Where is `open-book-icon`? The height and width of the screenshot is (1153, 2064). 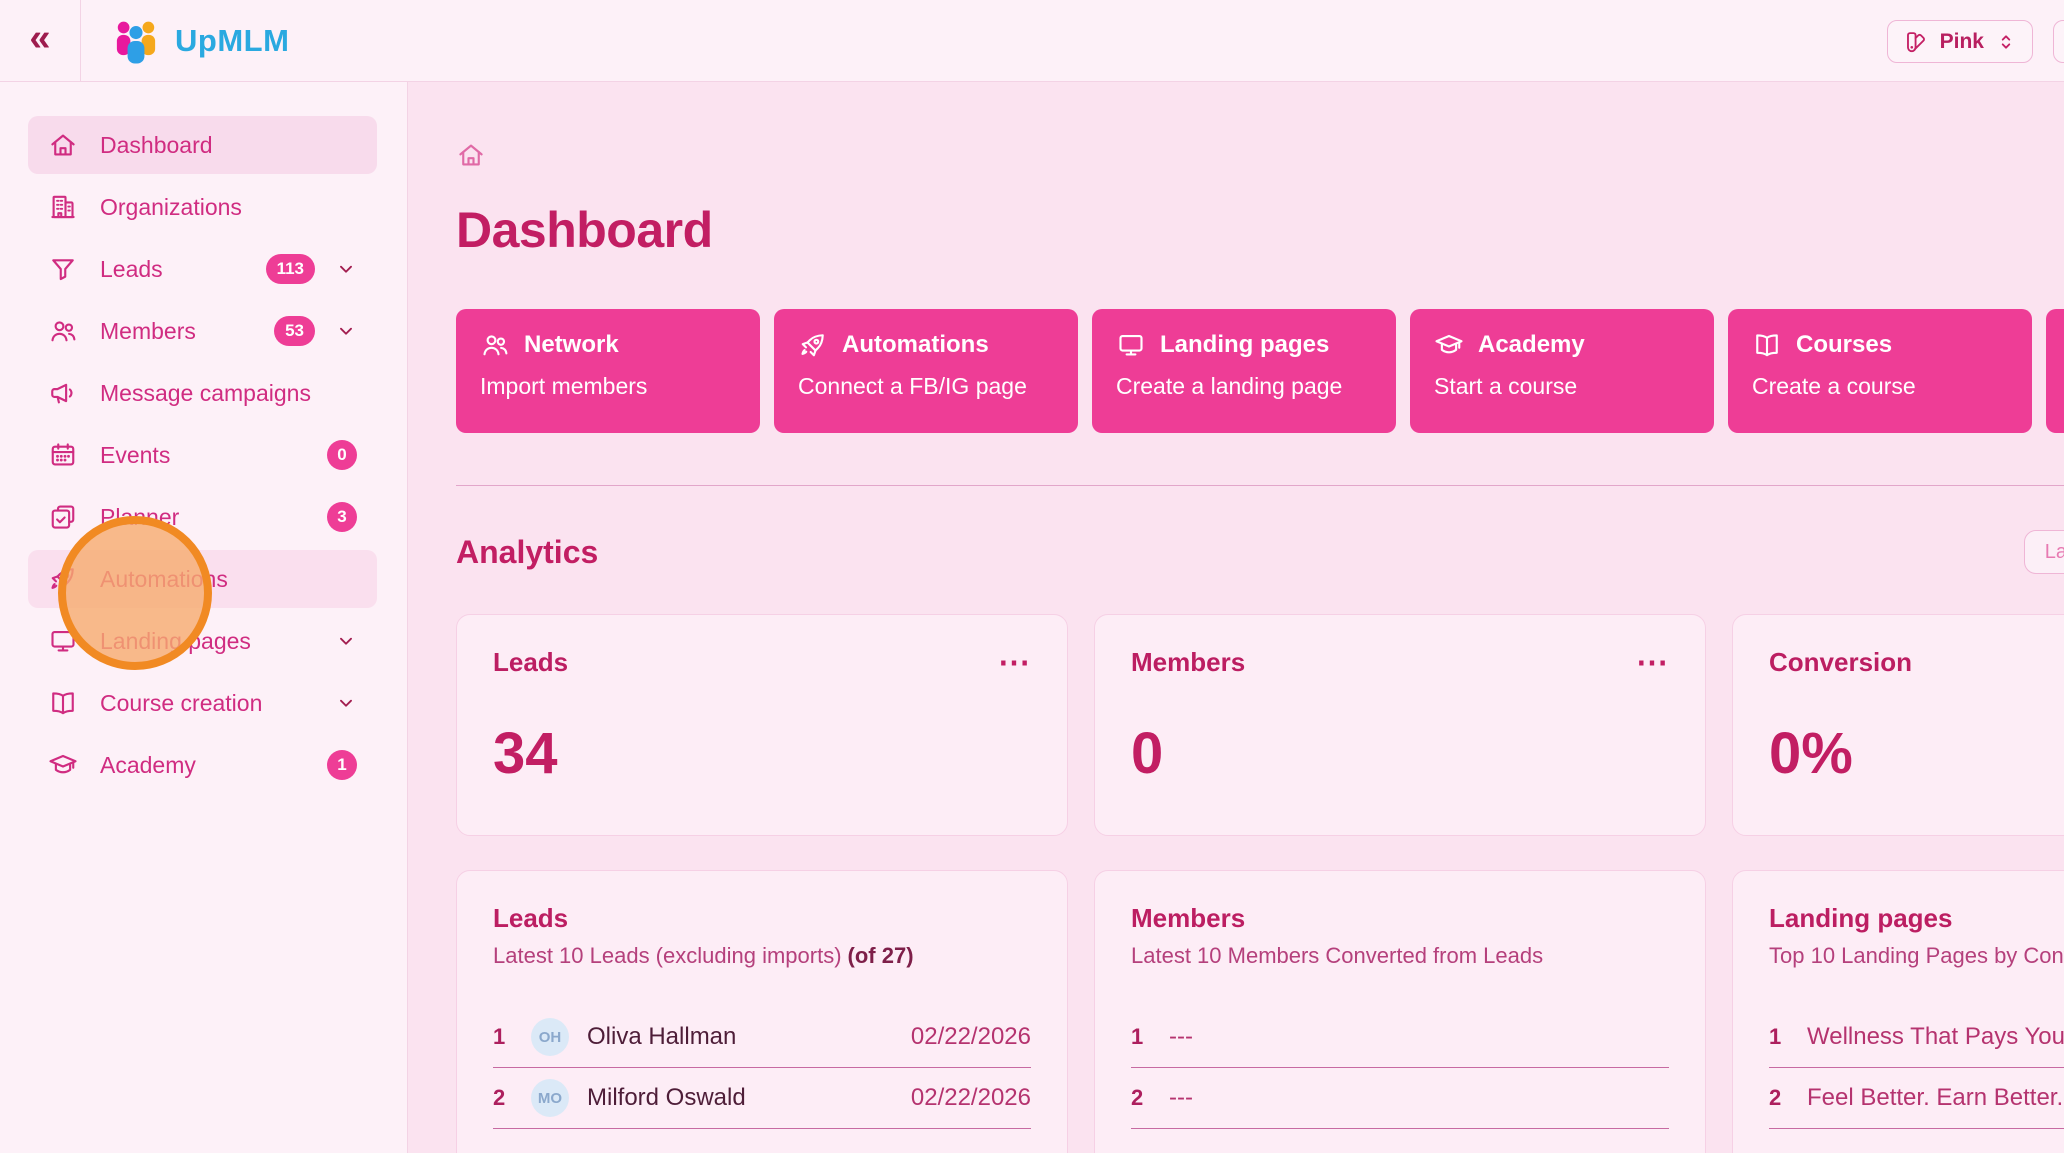
open-book-icon is located at coordinates (63, 703).